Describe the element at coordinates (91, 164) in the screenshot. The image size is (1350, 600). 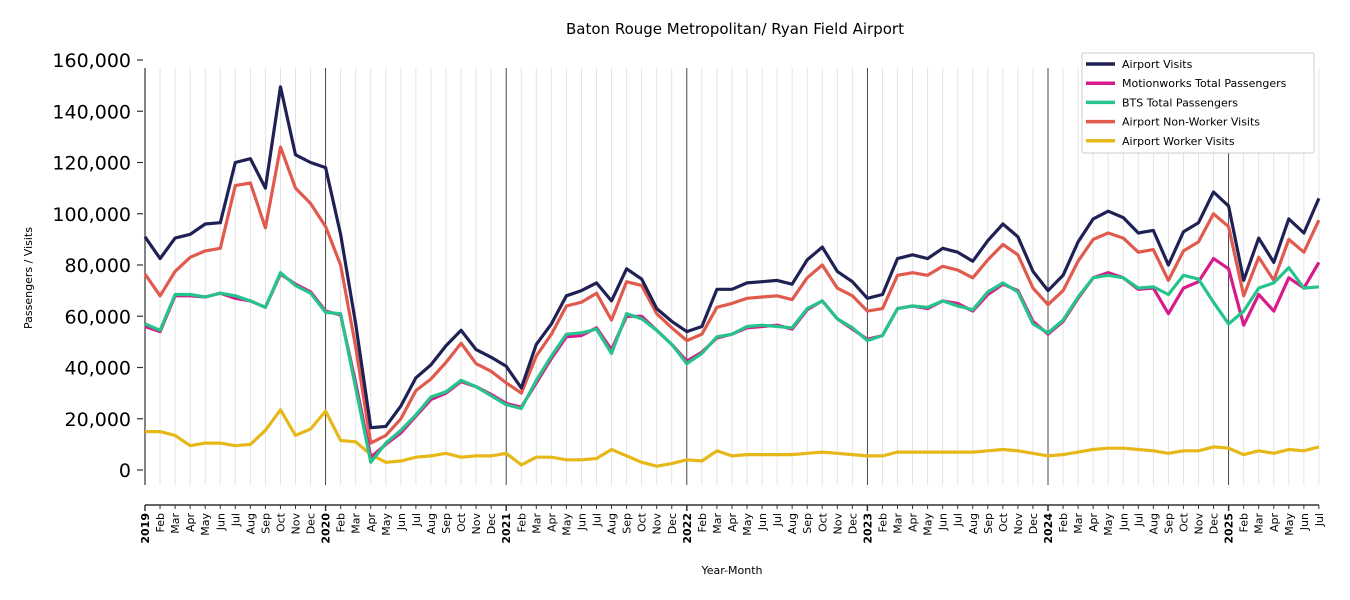
I see `y-tick-label: 120,000` at that location.